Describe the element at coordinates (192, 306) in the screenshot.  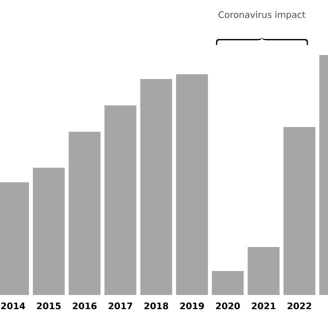
I see `x-tick-label: 2019` at that location.